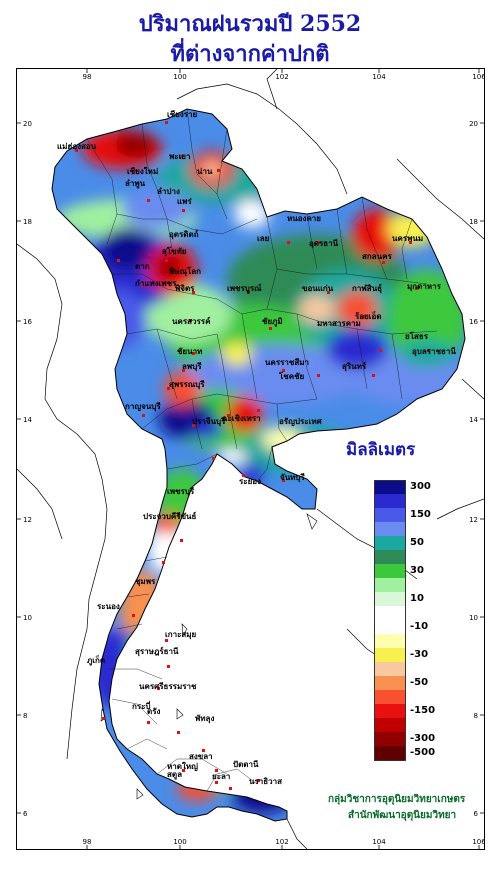  Describe the element at coordinates (181, 635) in the screenshot. I see `place-label: เกาะสมุย` at that location.